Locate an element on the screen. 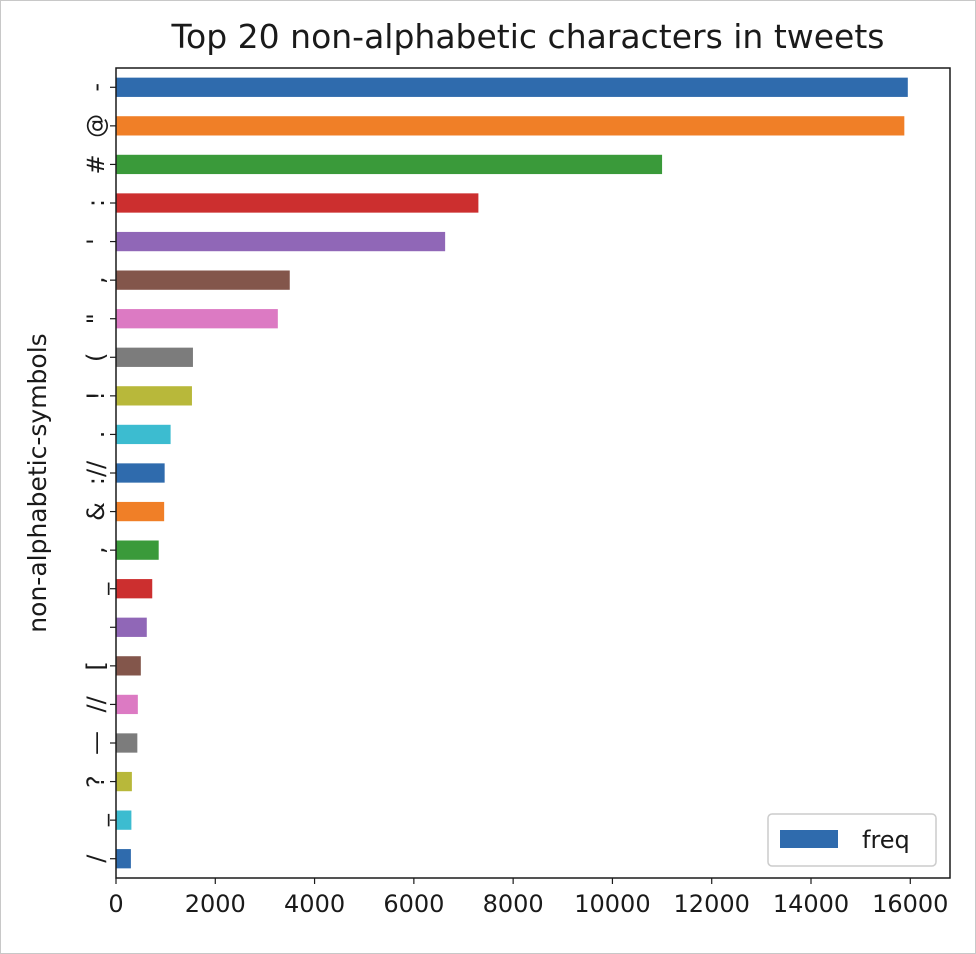 Image resolution: width=976 pixels, height=954 pixels. legend: freq is located at coordinates (852, 840).